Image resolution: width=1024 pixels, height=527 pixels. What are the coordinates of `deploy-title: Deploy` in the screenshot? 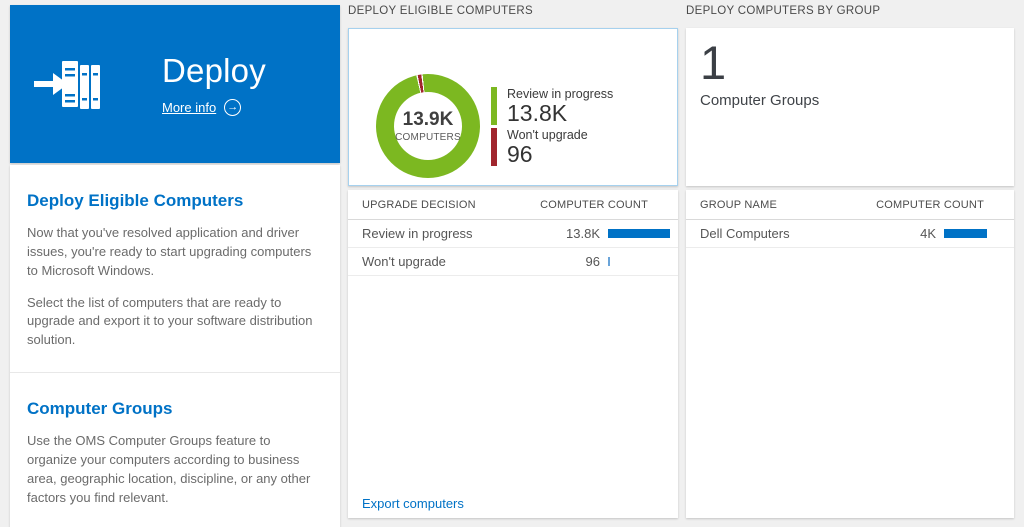 It's located at (214, 70).